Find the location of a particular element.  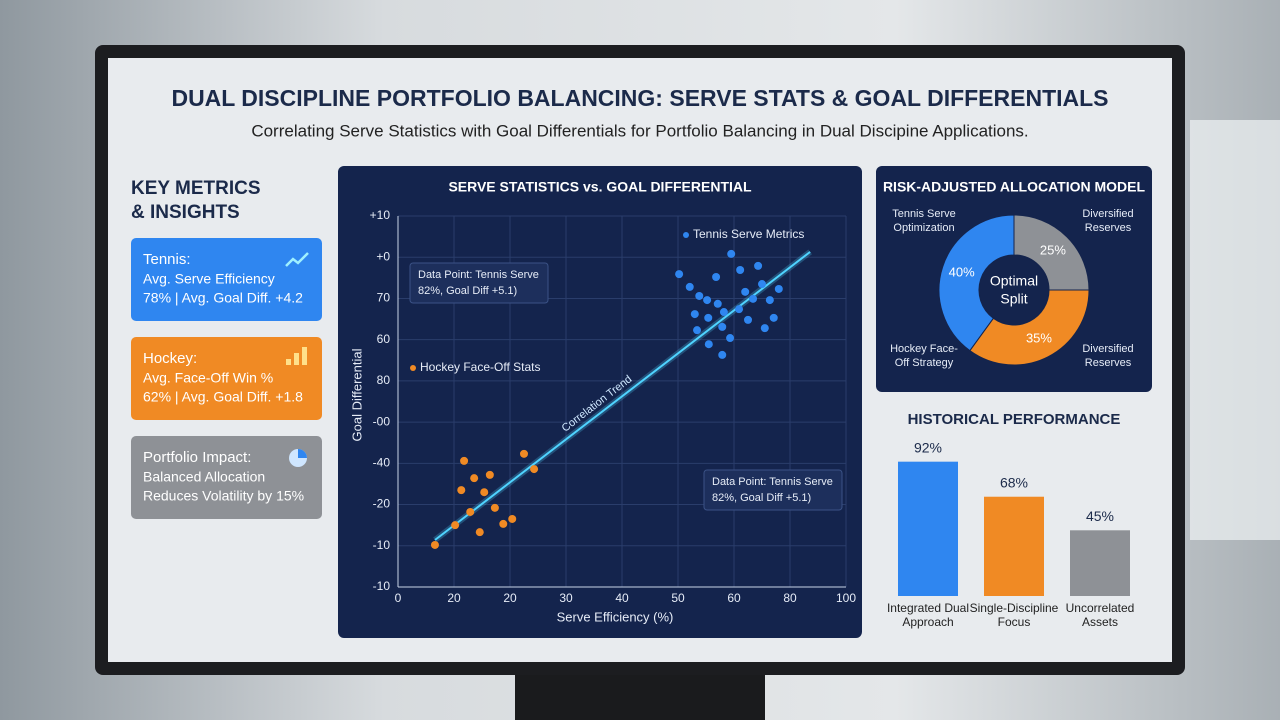

window is located at coordinates (1235, 330).